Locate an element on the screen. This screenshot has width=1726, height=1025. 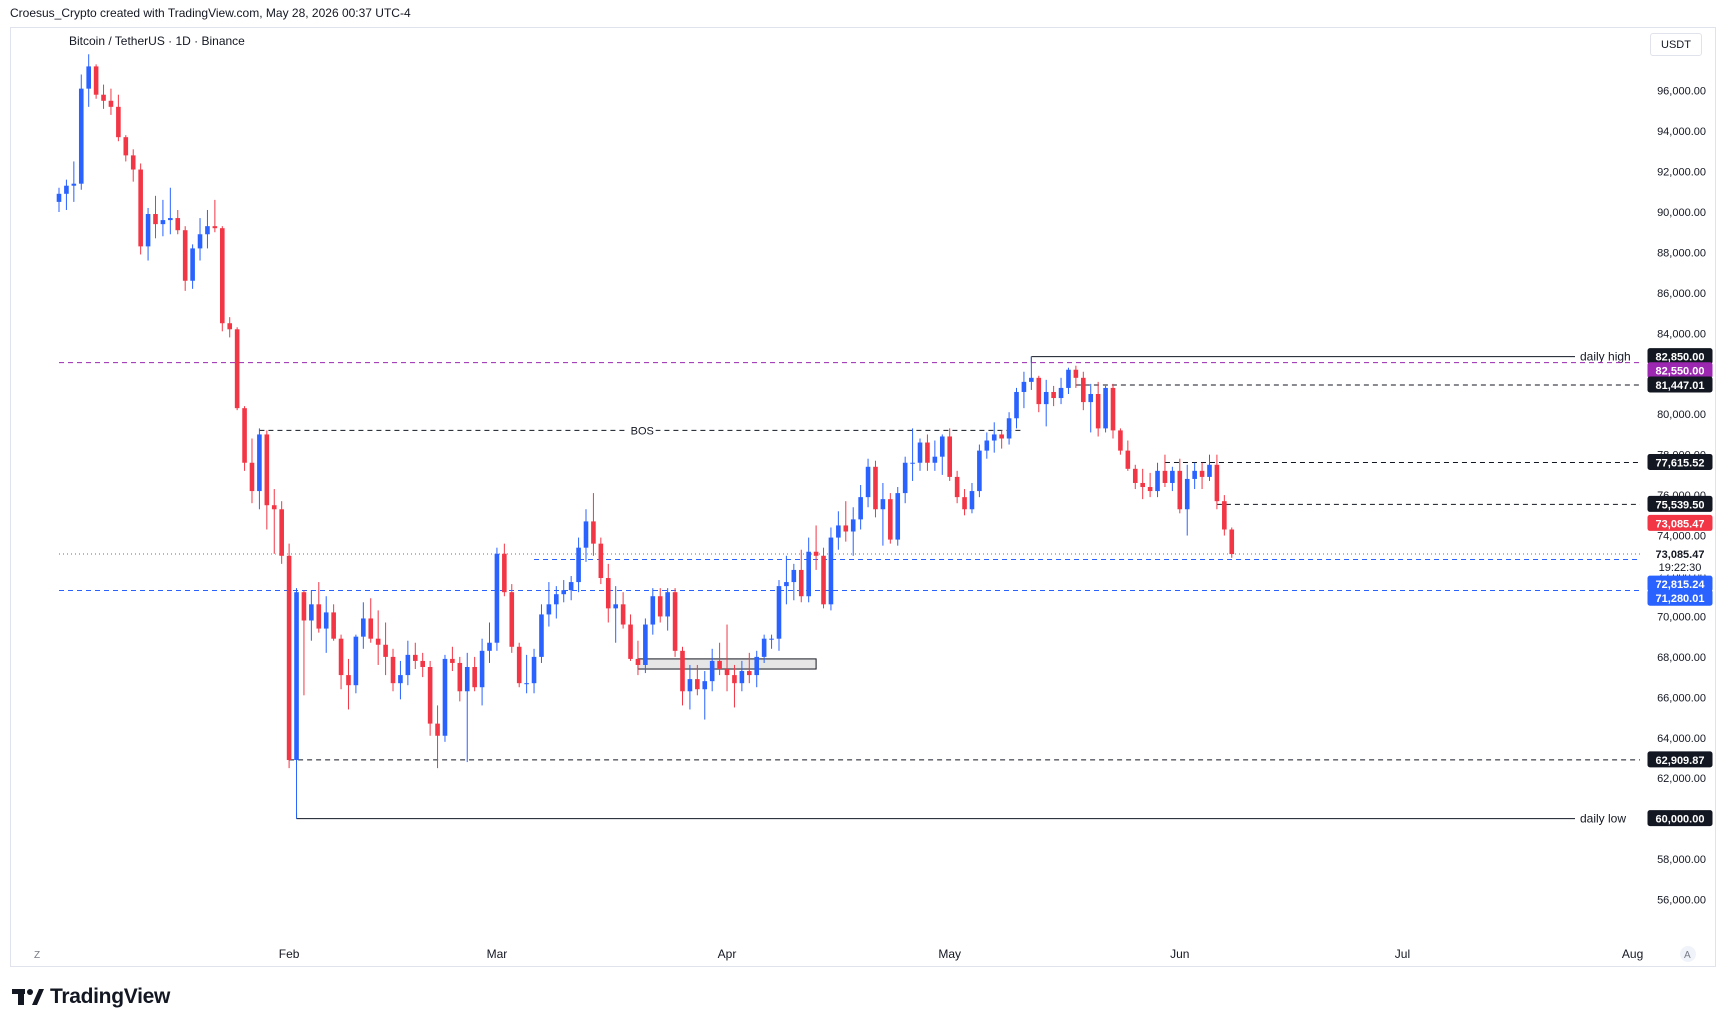
currency-button: USDT is located at coordinates (1676, 44).